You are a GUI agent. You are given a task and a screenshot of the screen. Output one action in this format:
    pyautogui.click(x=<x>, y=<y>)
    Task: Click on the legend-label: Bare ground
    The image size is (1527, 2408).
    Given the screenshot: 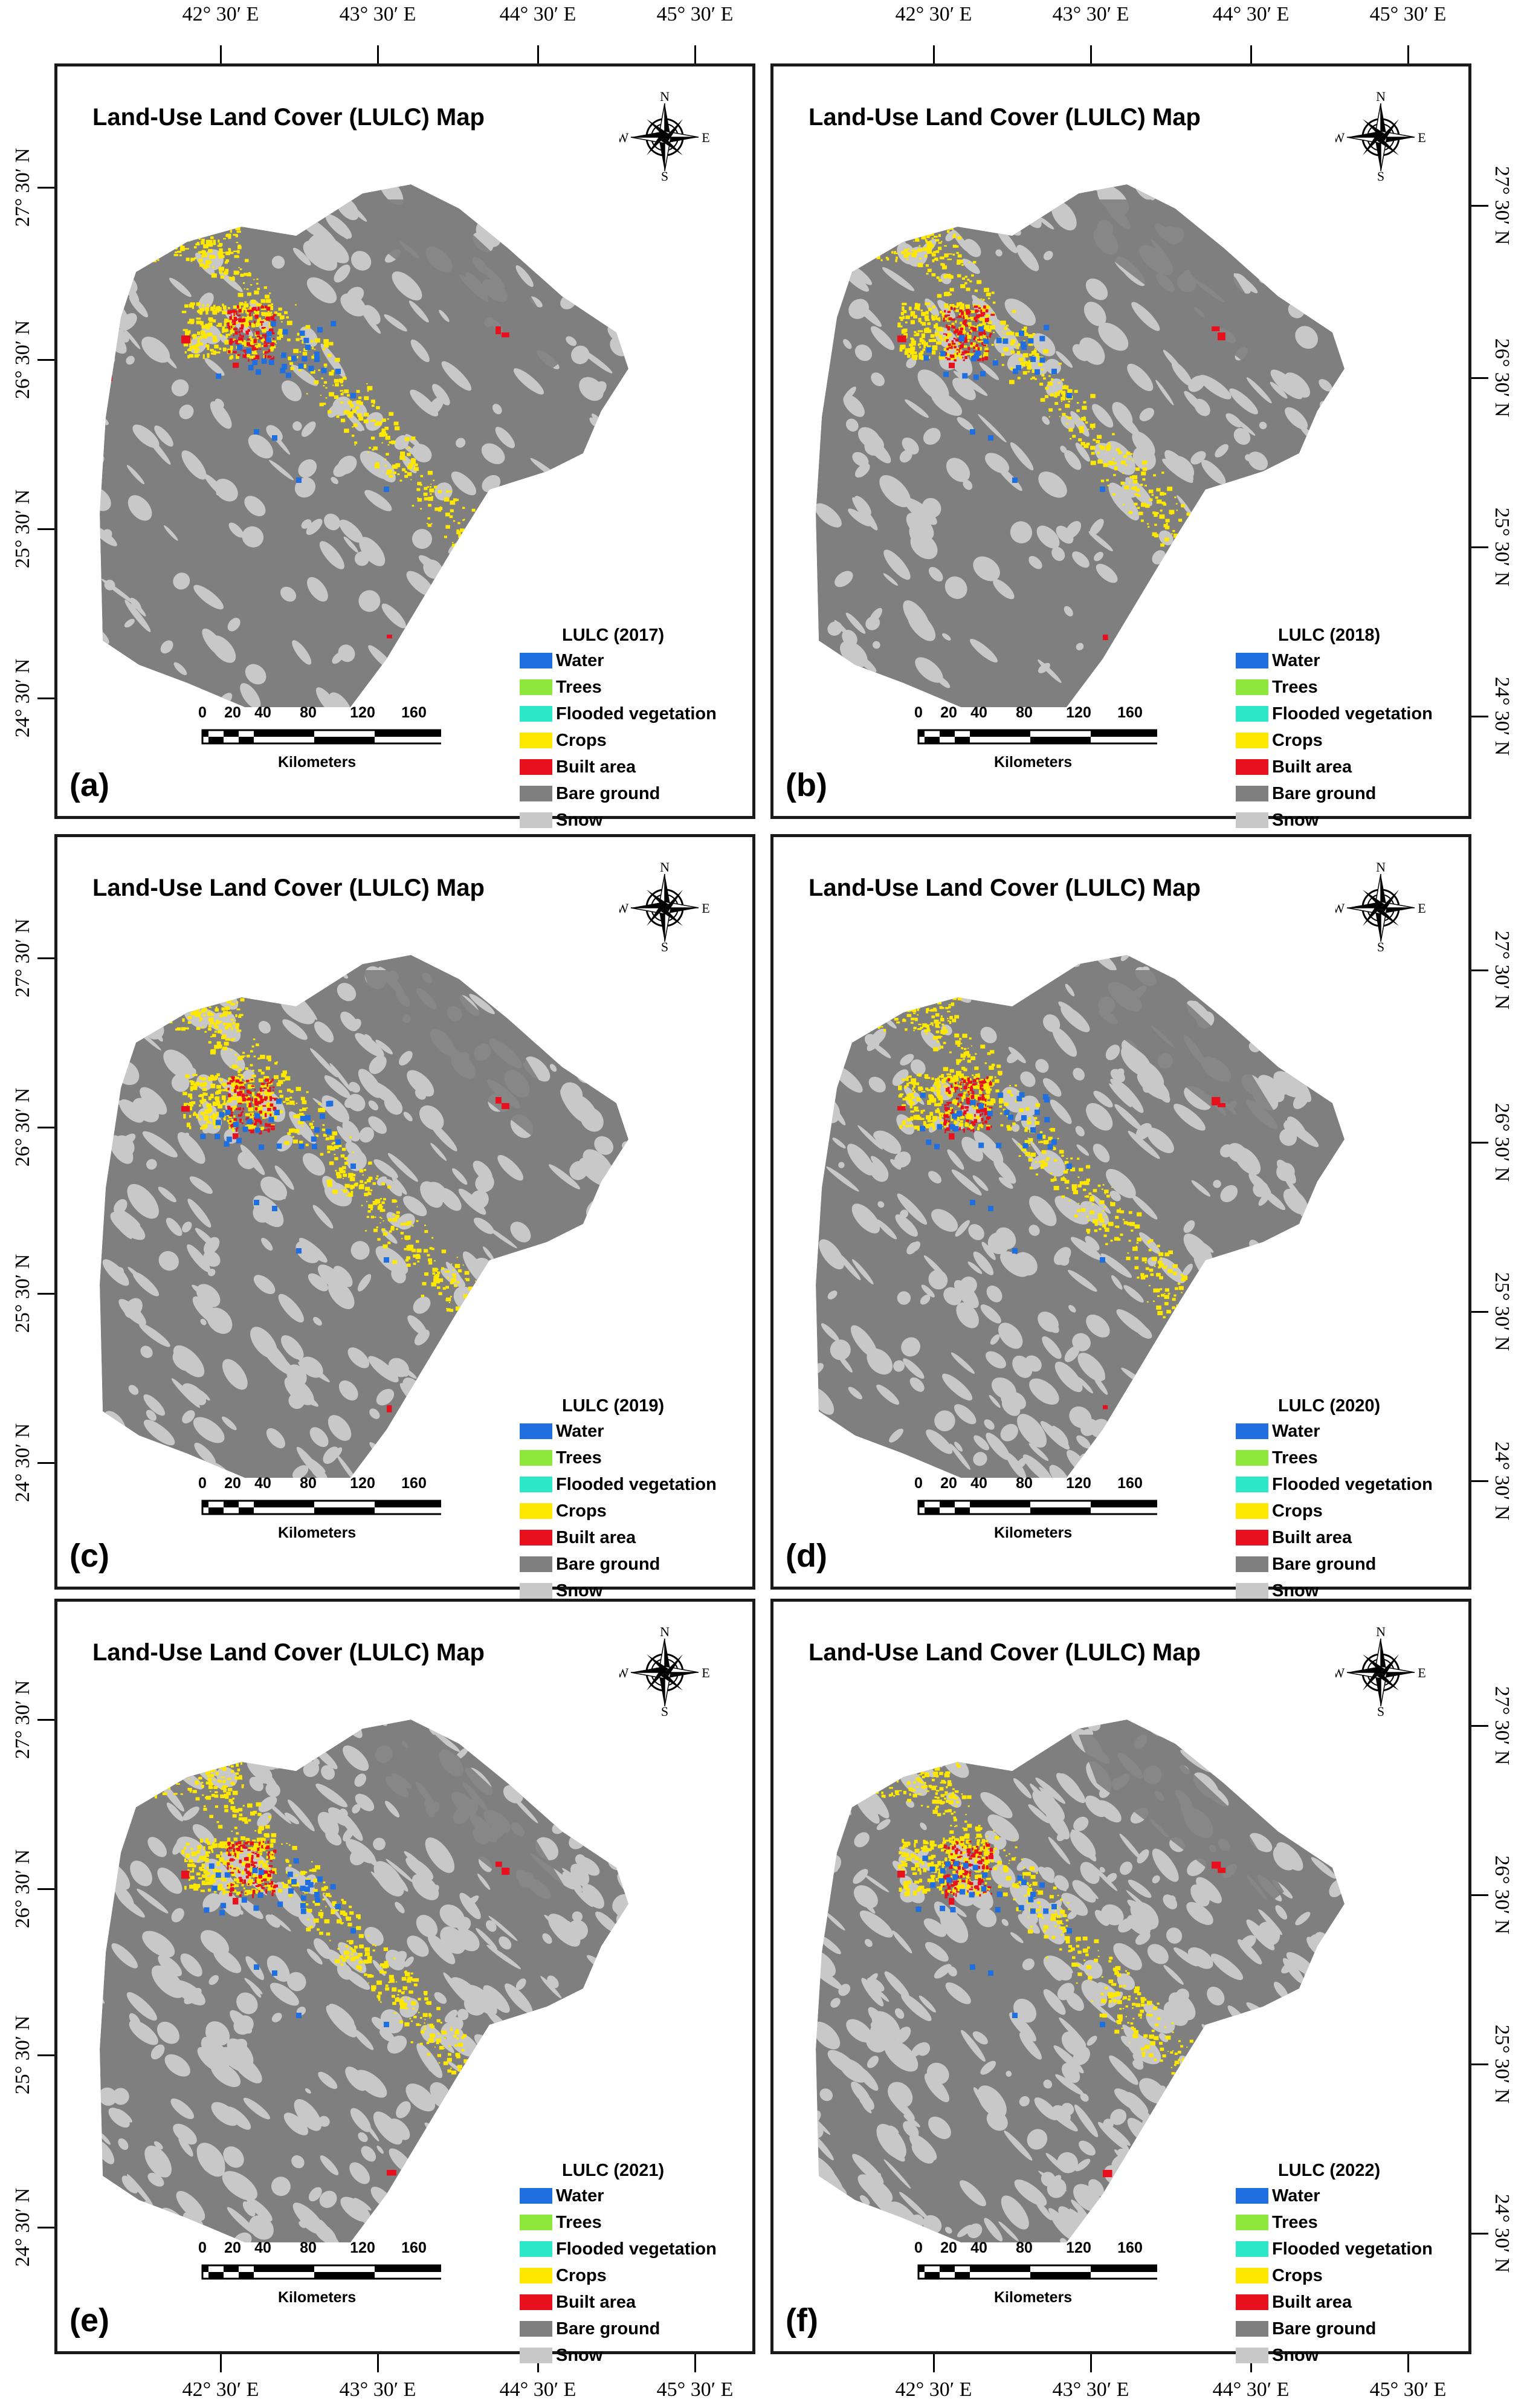 What is the action you would take?
    pyautogui.click(x=608, y=2328)
    